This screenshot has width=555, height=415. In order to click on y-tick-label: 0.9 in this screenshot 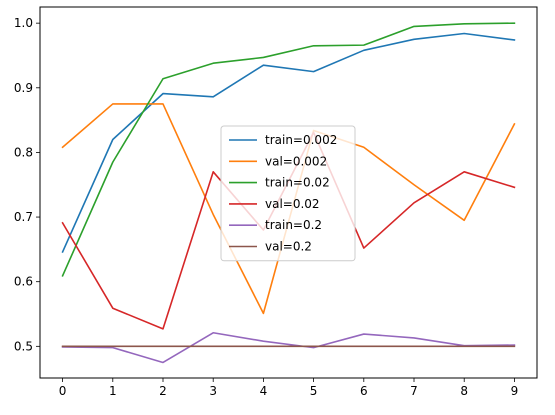, I will do `click(23, 88)`.